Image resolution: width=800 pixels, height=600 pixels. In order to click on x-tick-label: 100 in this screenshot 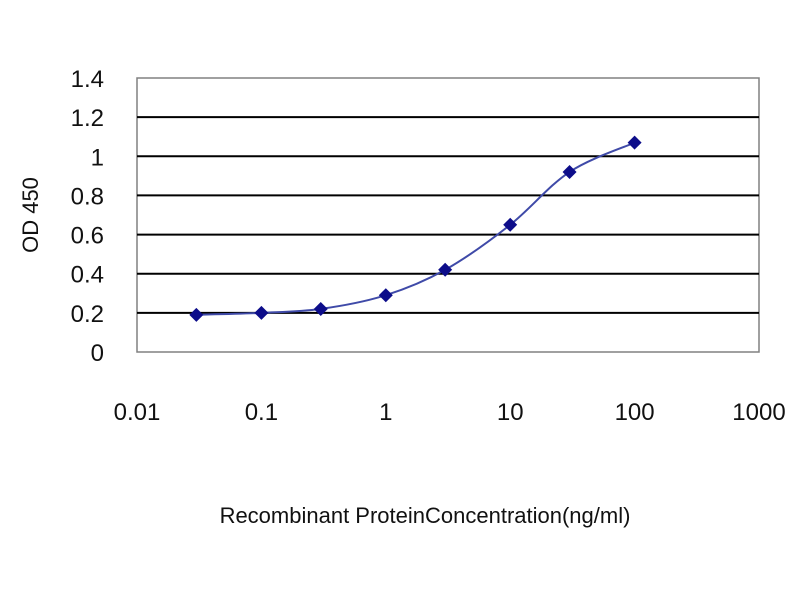, I will do `click(635, 412)`.